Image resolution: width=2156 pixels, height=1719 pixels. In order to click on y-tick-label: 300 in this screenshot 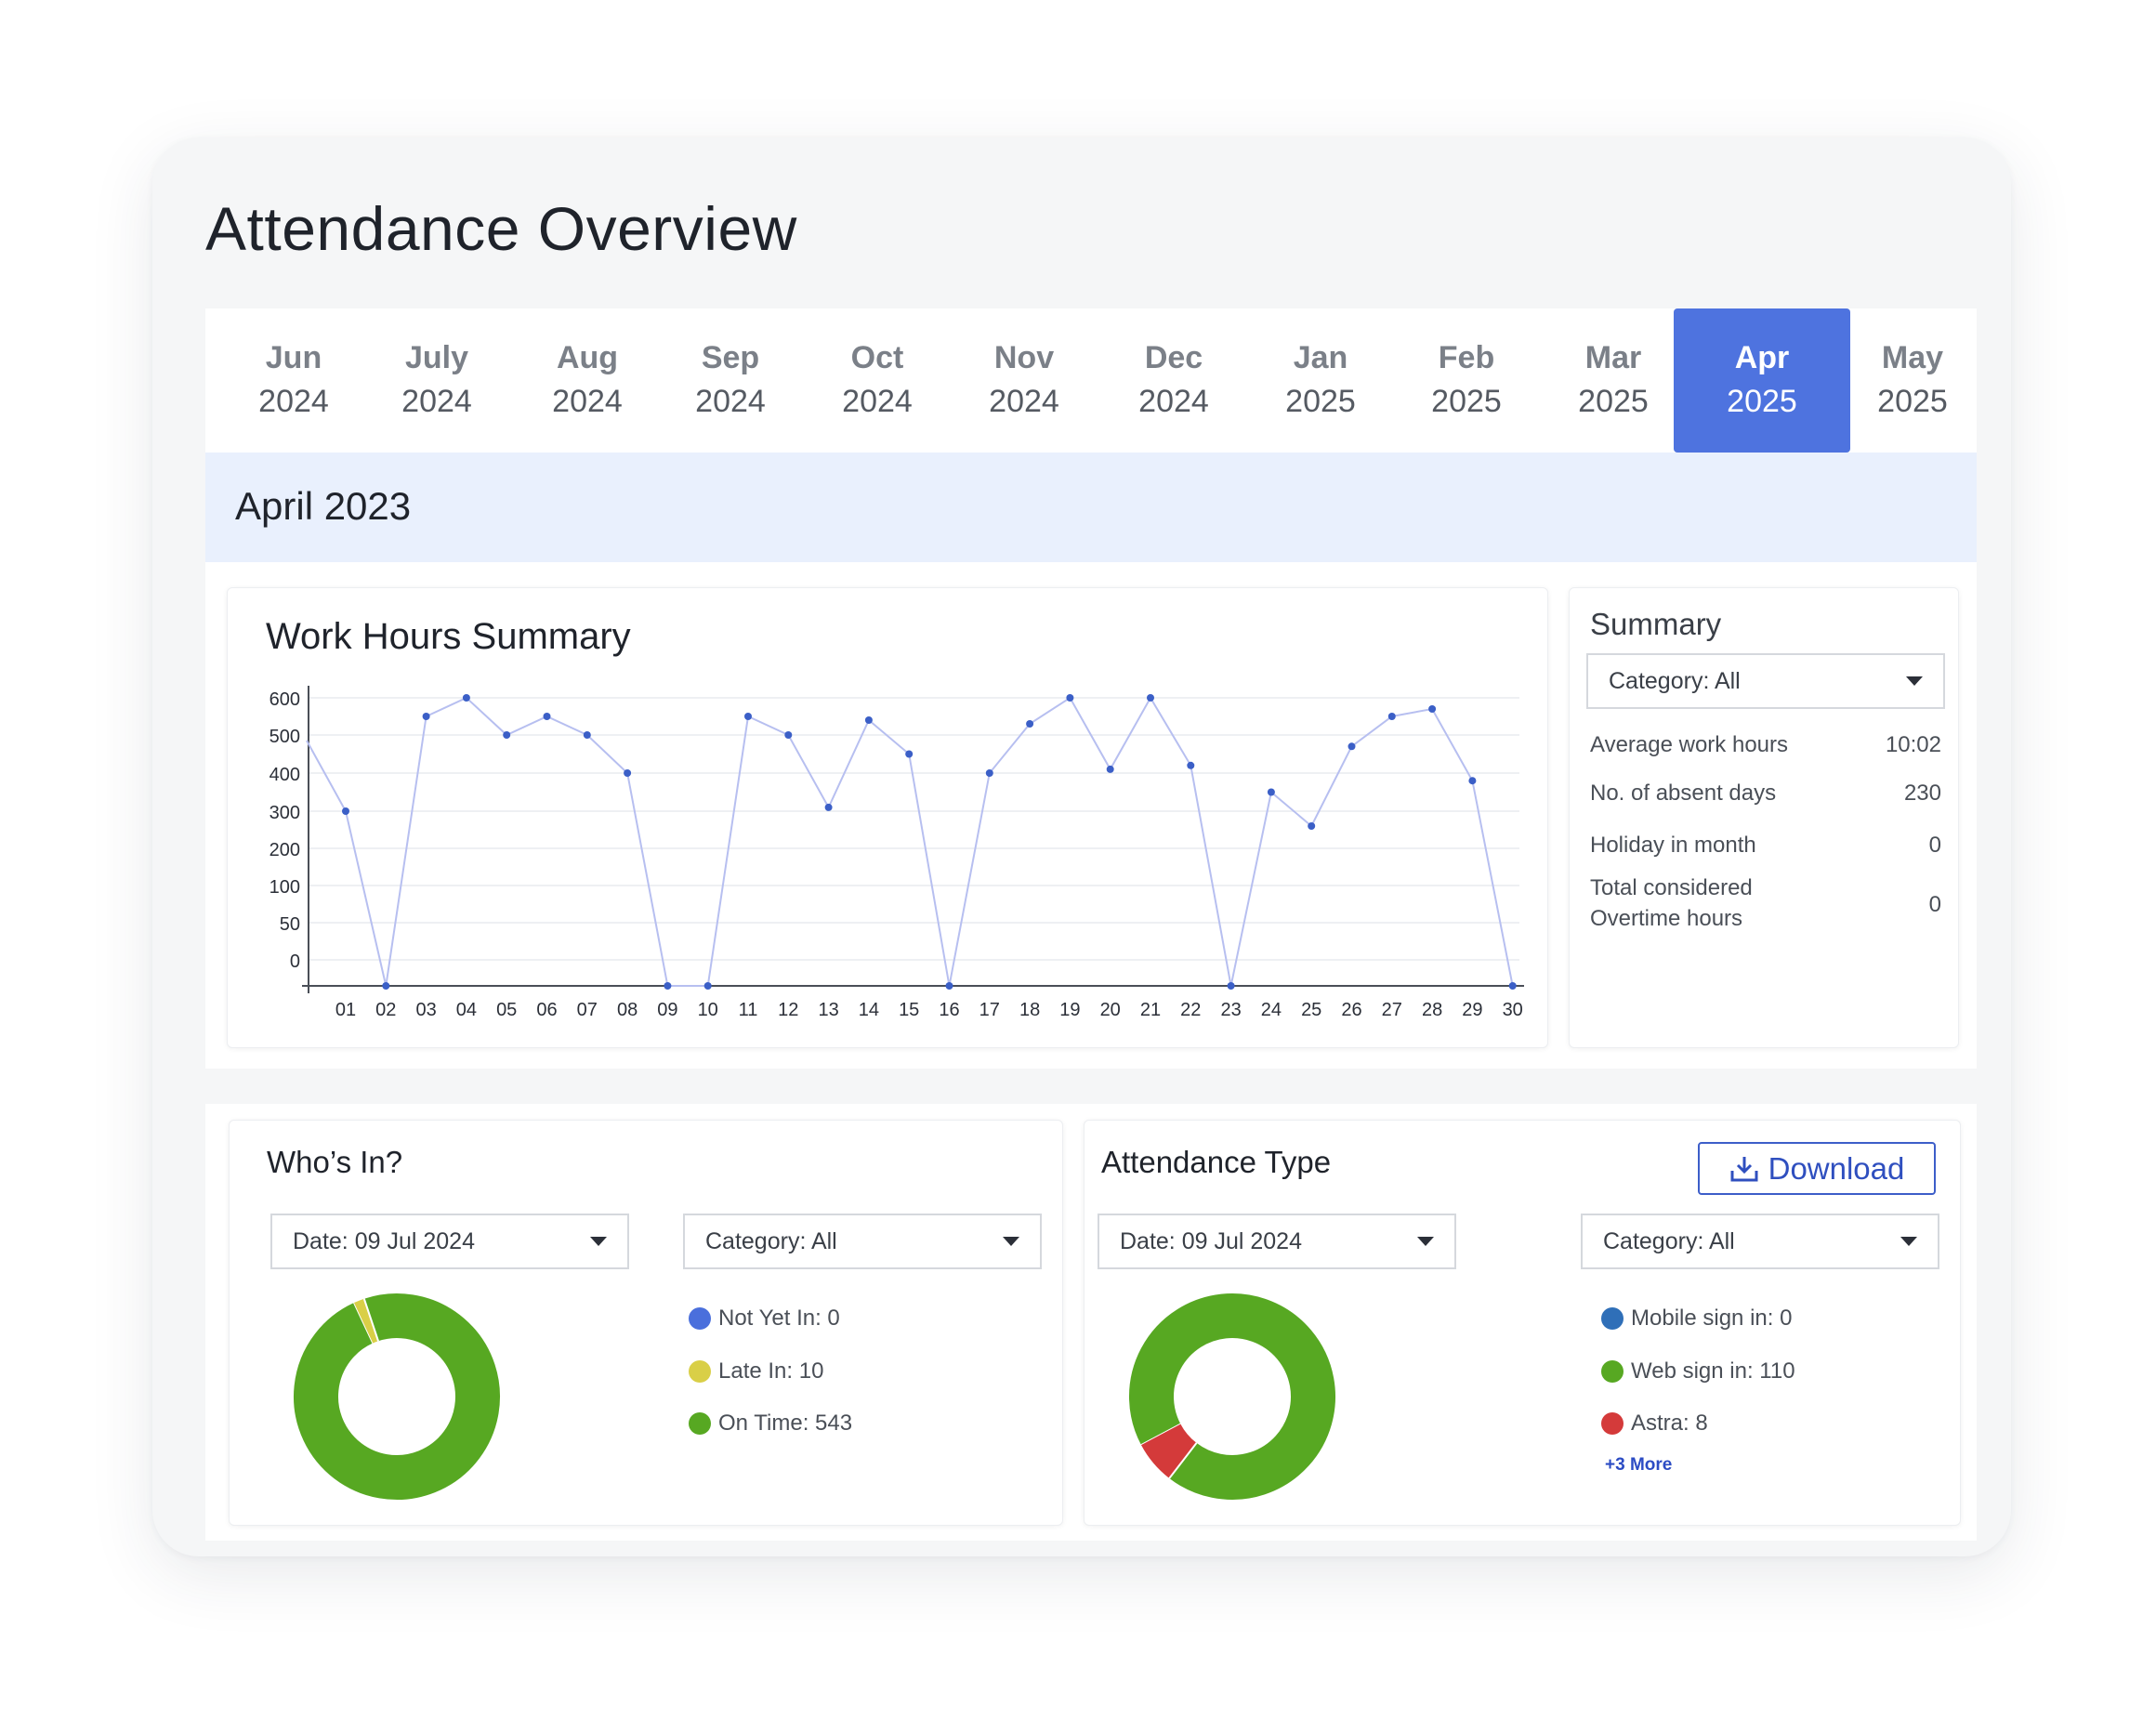, I will do `click(285, 813)`.